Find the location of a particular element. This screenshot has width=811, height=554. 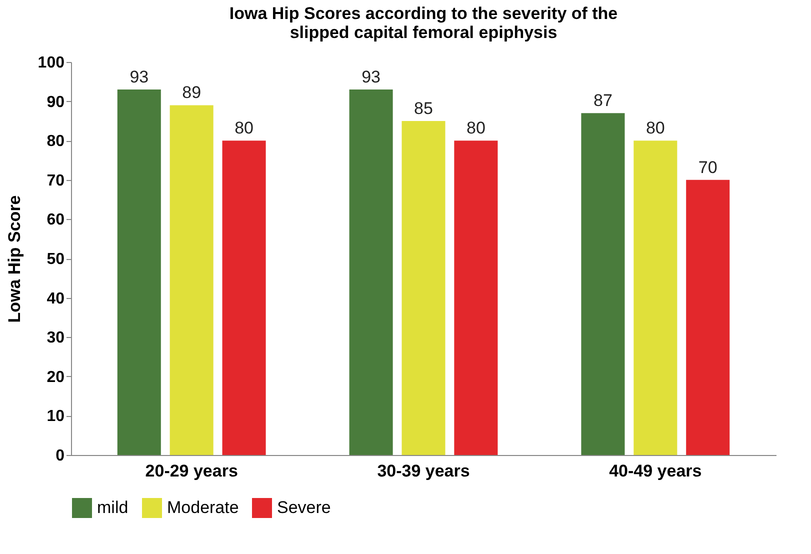

y-tick-label: 90 is located at coordinates (55, 102).